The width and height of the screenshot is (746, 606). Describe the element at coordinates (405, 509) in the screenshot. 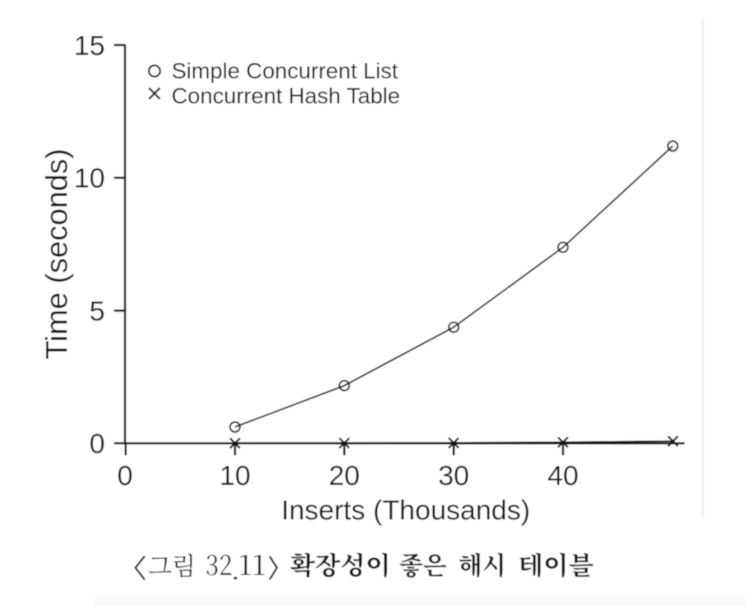

I see `svg-text: Inserts (Thousands)` at that location.